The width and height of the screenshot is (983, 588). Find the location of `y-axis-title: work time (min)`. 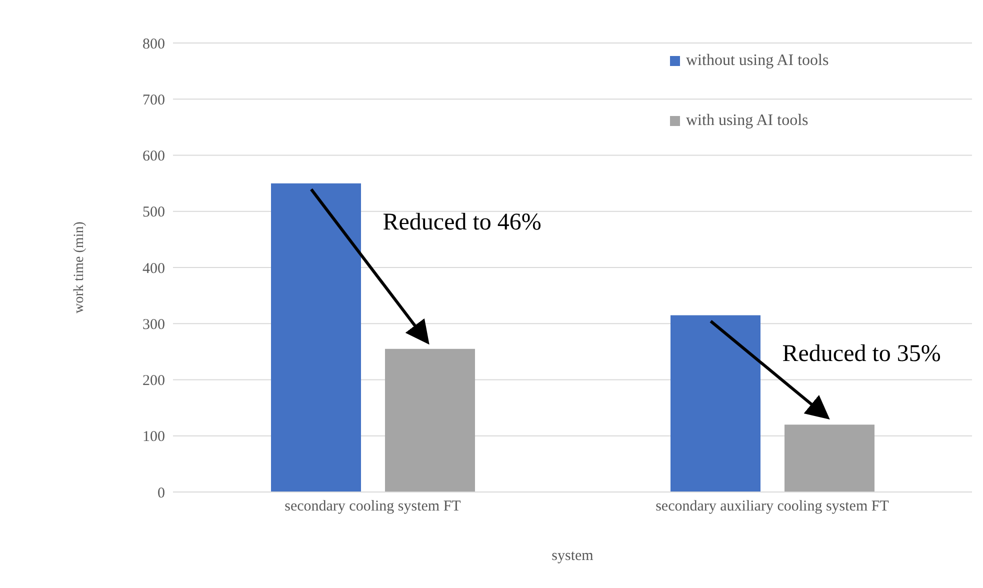

y-axis-title: work time (min) is located at coordinates (79, 267).